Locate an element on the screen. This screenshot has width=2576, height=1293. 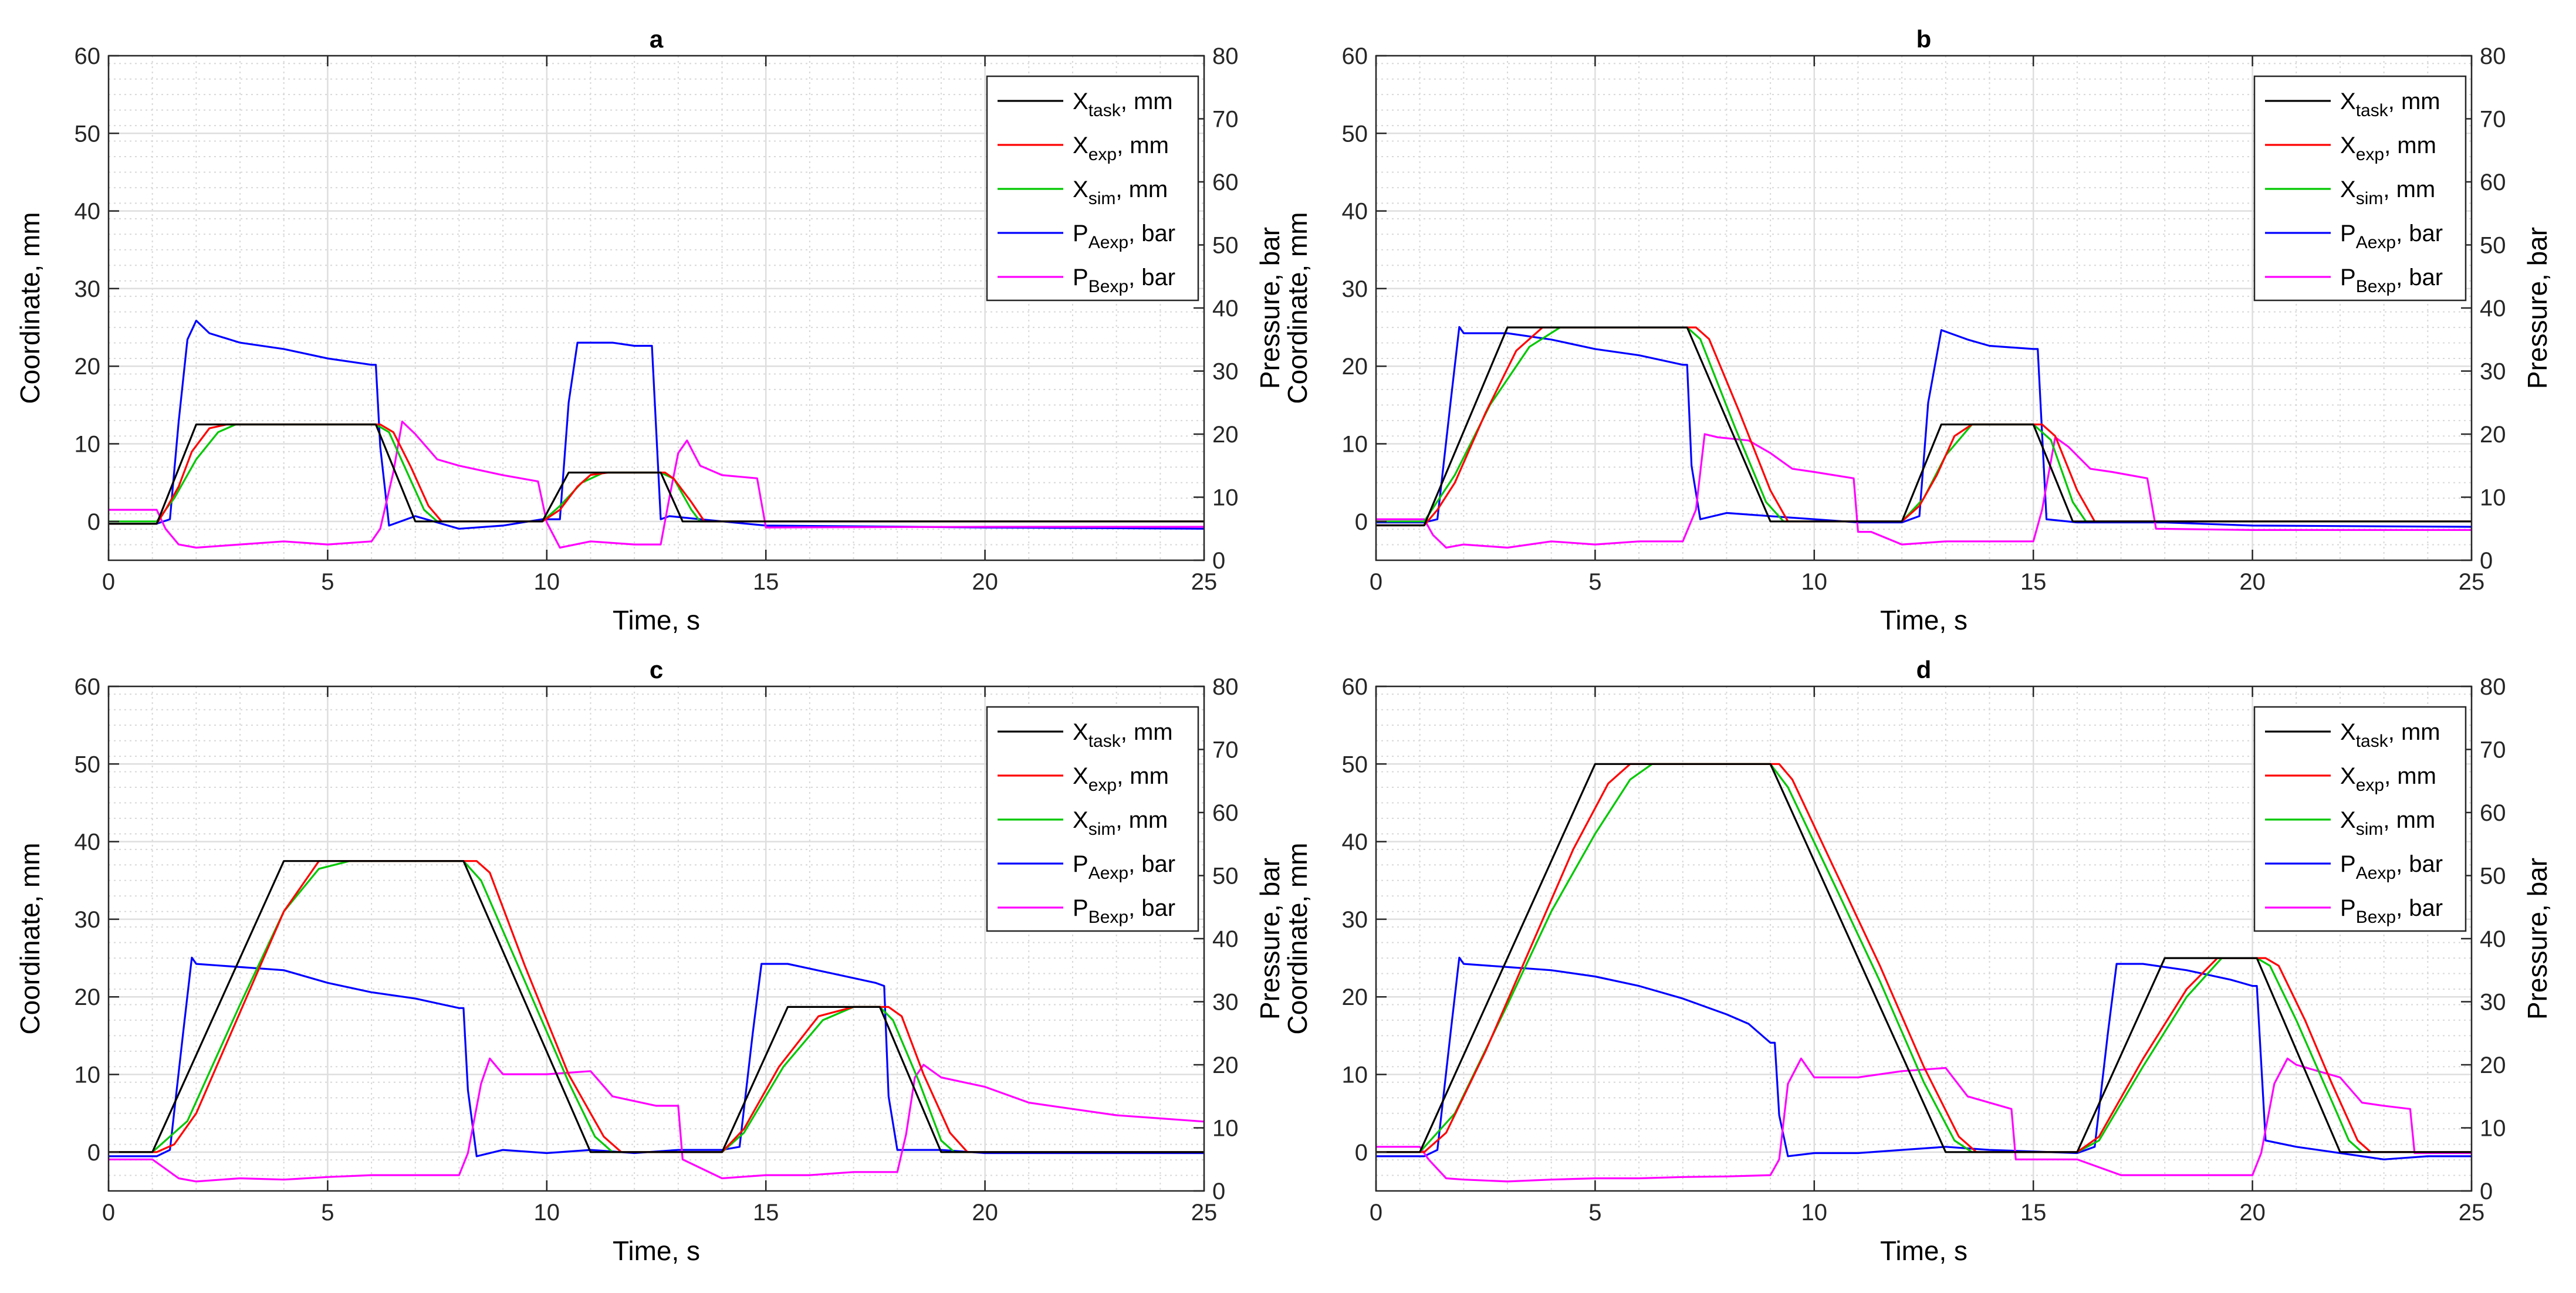
y-left-tick-label: 40 is located at coordinates (88, 842).